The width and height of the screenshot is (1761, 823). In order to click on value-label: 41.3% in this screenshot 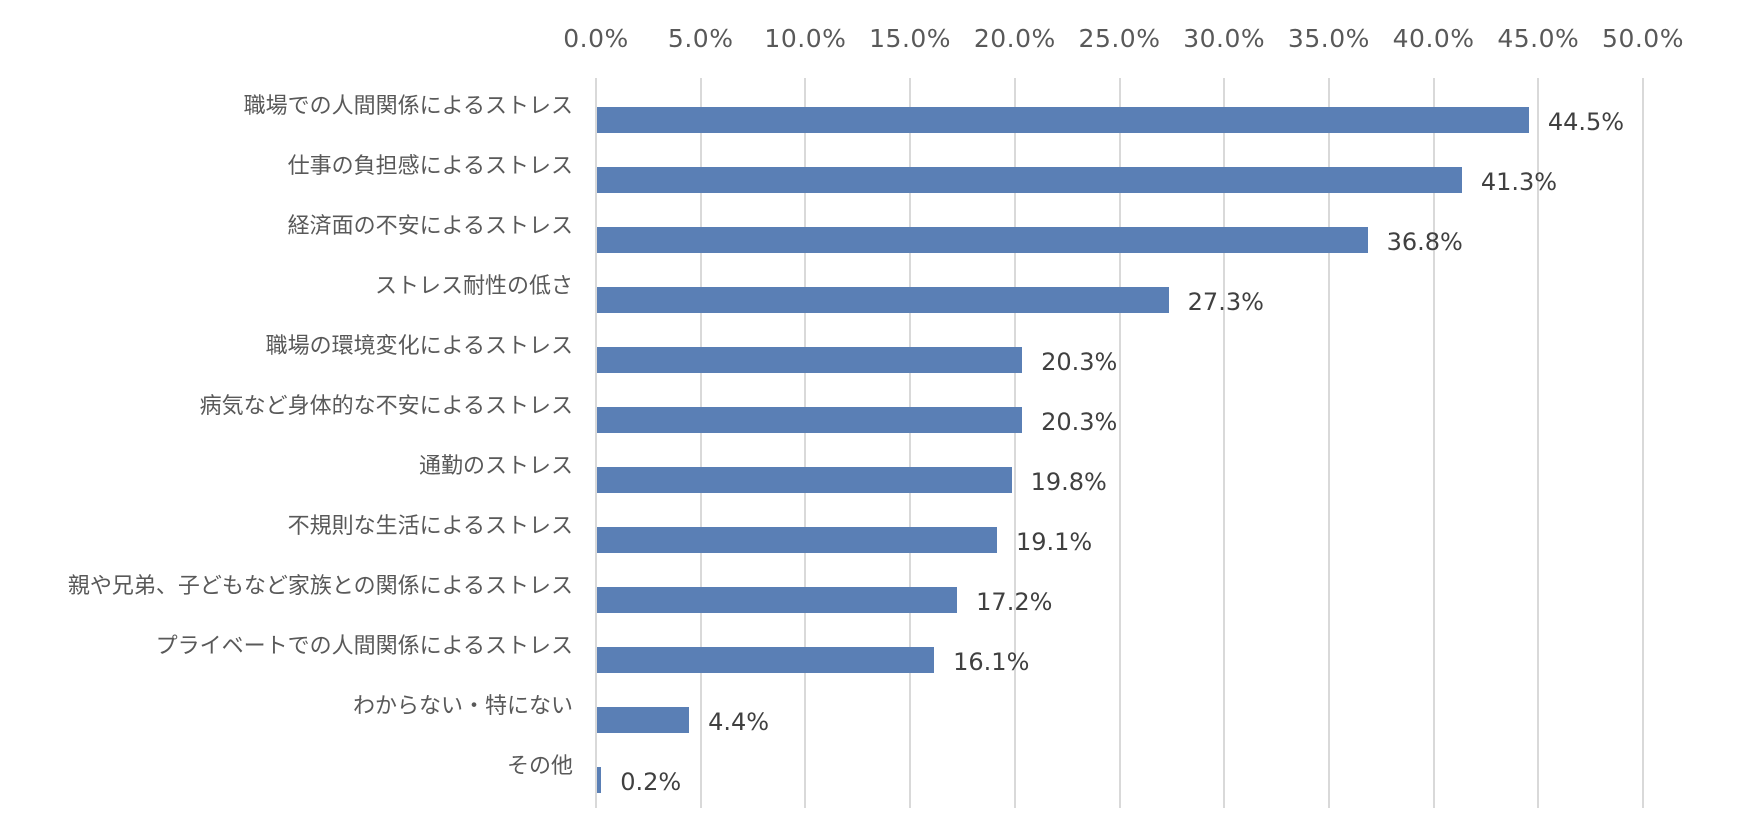, I will do `click(1519, 182)`.